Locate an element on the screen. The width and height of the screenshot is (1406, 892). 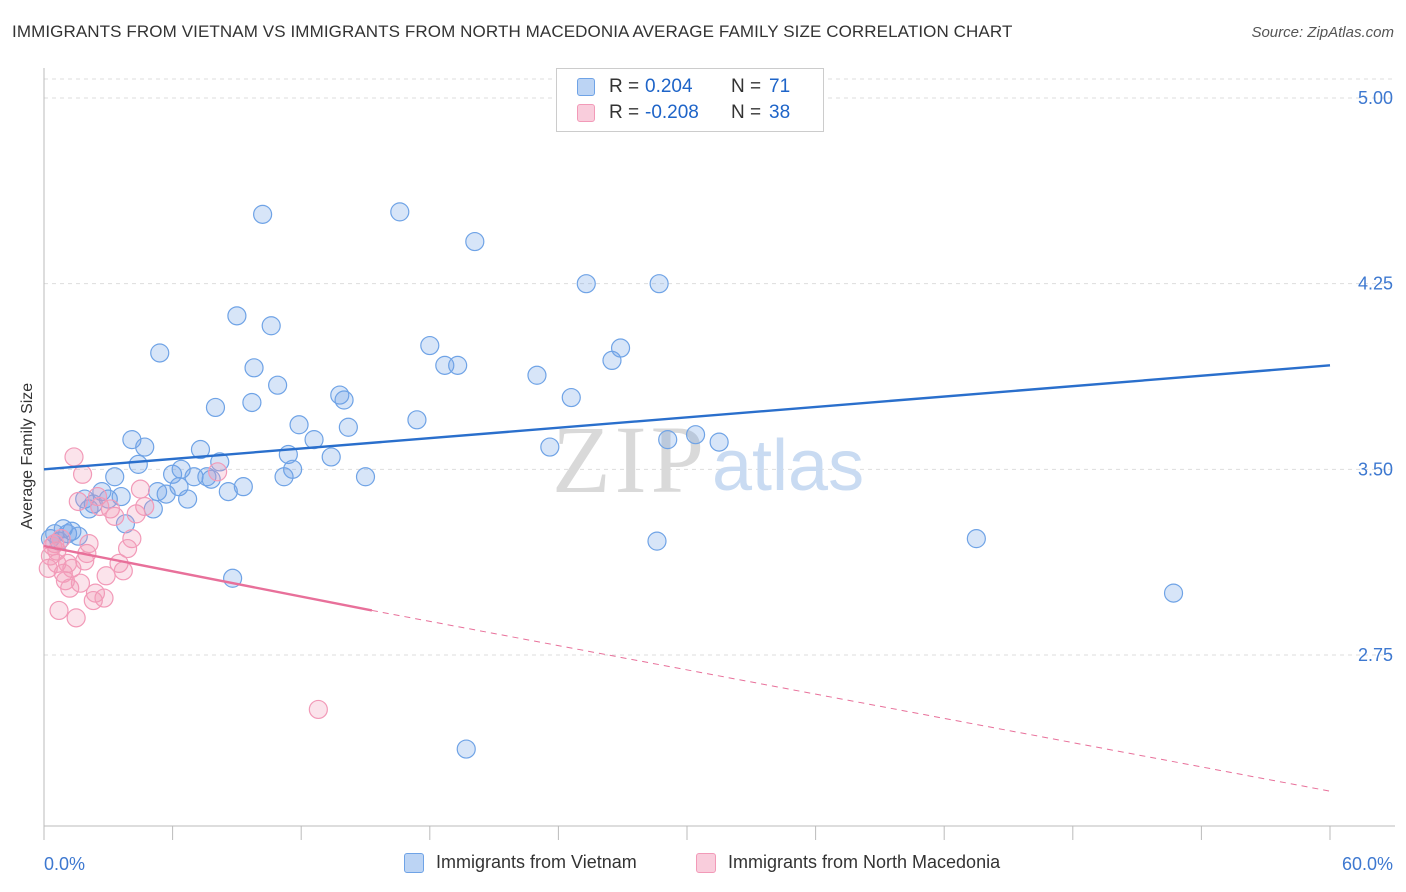
bottom-legend-north-macedonia: Immigrants from North Macedonia is located at coordinates (848, 862).